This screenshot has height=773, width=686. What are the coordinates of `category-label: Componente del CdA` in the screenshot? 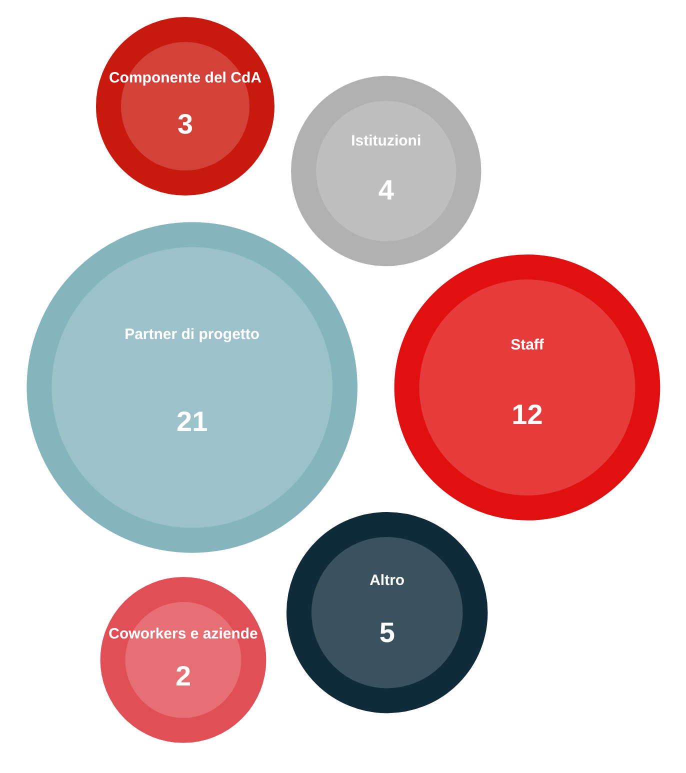 It's located at (185, 78).